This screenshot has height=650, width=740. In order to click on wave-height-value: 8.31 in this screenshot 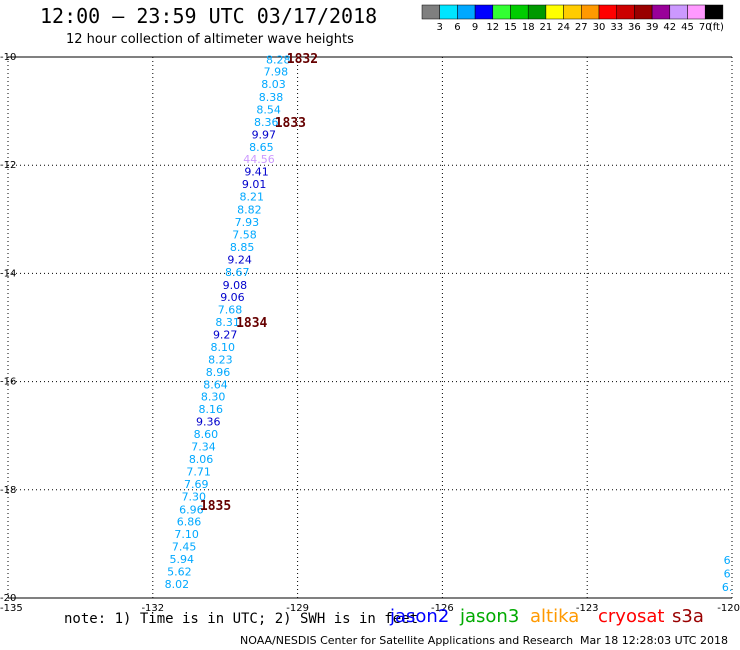, I will do `click(227, 322)`.